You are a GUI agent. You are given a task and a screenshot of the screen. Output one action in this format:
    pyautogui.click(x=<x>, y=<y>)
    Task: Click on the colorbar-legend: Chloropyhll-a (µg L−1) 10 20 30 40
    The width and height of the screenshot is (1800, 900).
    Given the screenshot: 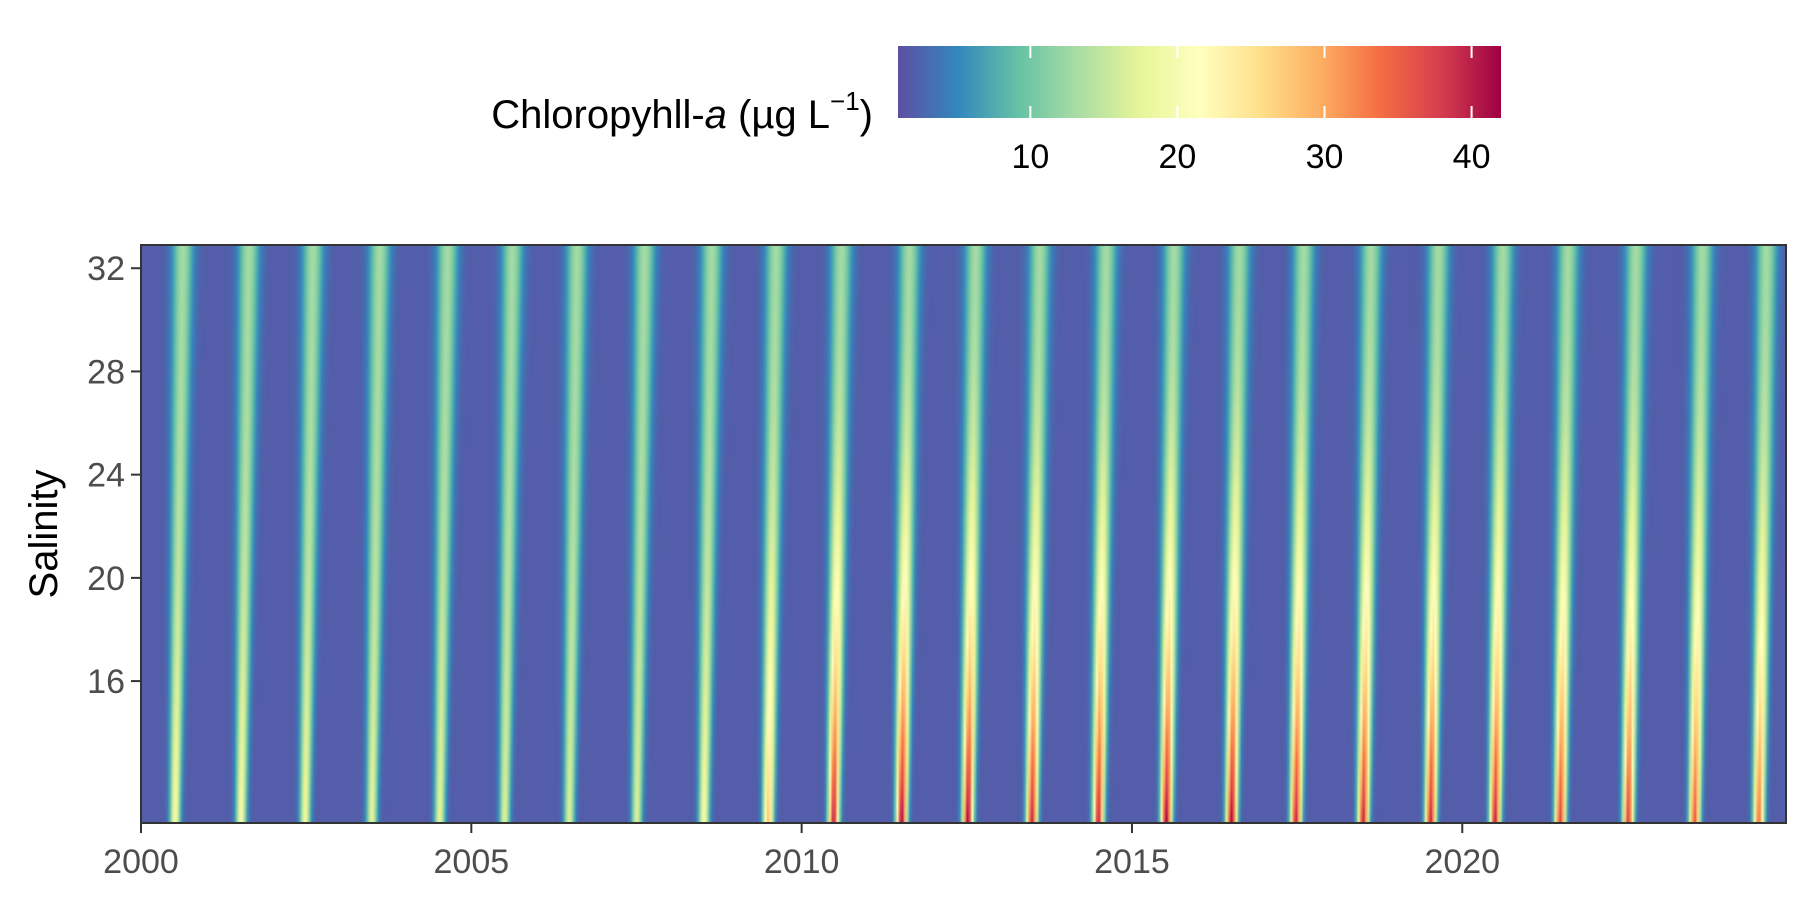 What is the action you would take?
    pyautogui.click(x=996, y=111)
    